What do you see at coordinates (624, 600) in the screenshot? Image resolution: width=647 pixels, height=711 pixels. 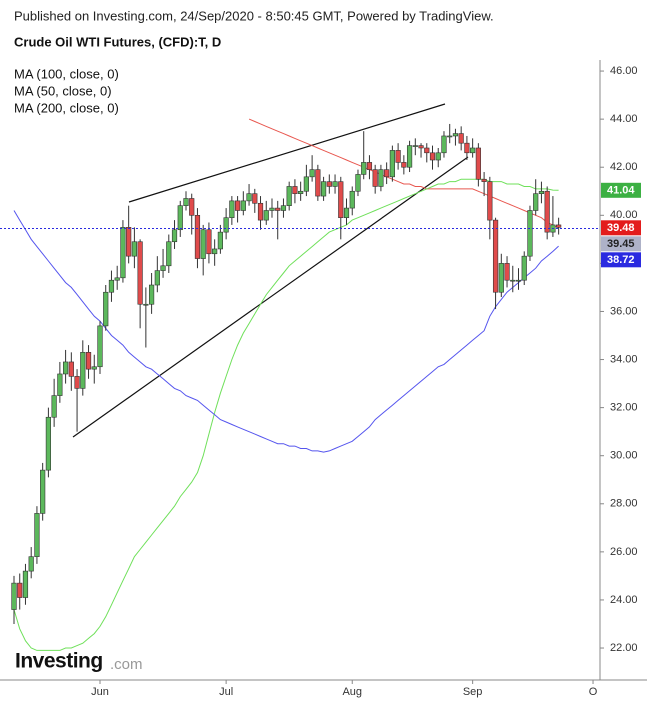 I see `y-tick-label: 24.00` at bounding box center [624, 600].